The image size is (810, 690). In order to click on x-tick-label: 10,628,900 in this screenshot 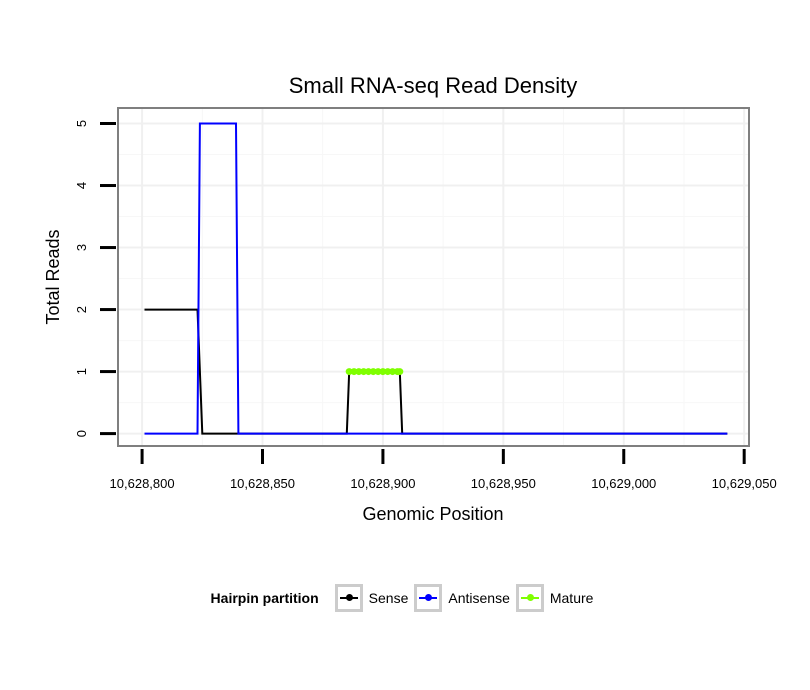, I will do `click(382, 483)`.